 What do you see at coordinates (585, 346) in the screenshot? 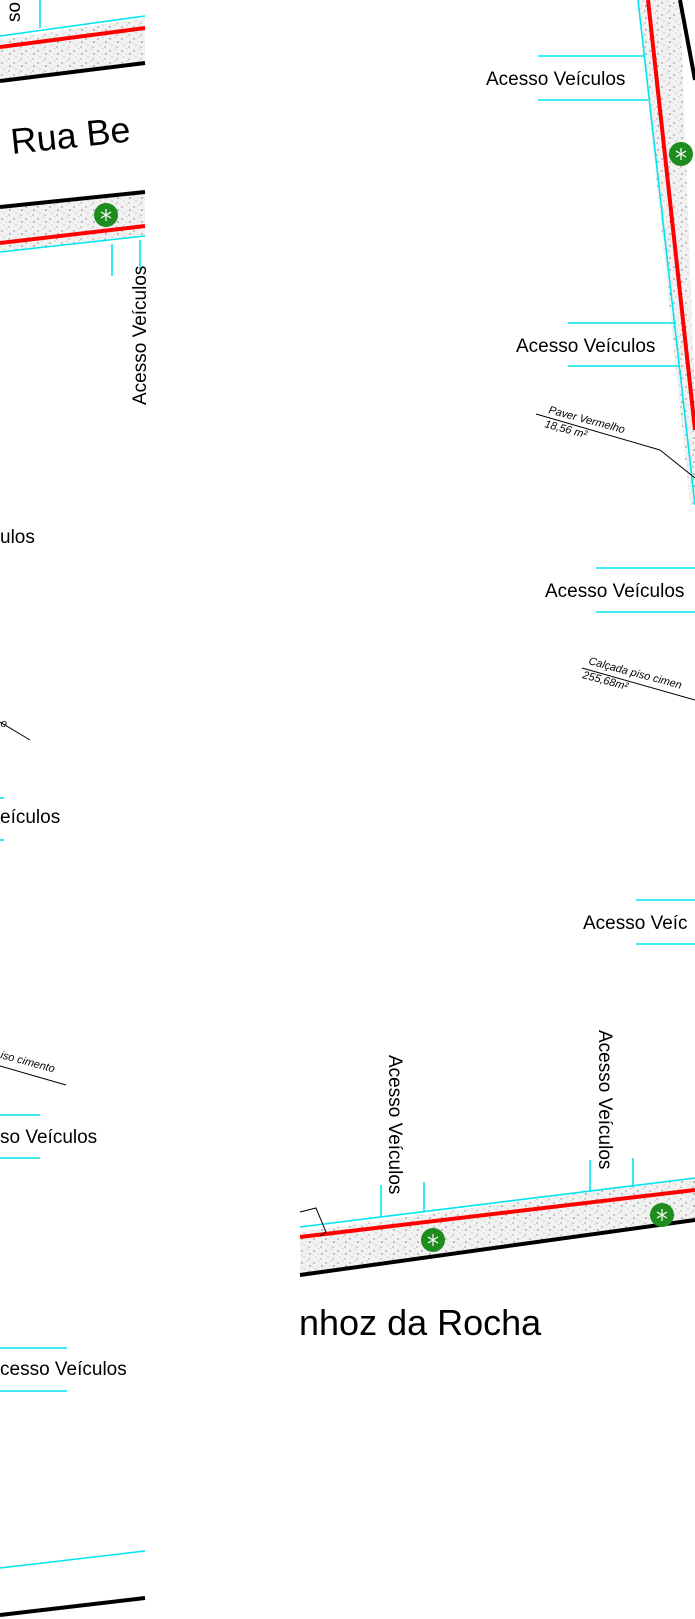
I see `vehicle-access-label-2: Acesso Veículos` at bounding box center [585, 346].